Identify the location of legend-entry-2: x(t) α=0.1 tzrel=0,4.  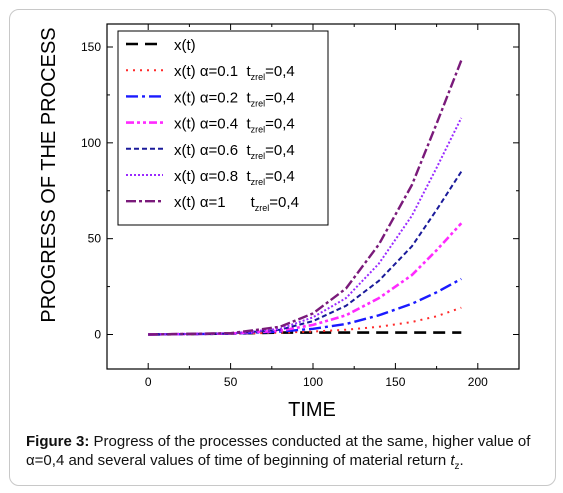
(234, 72).